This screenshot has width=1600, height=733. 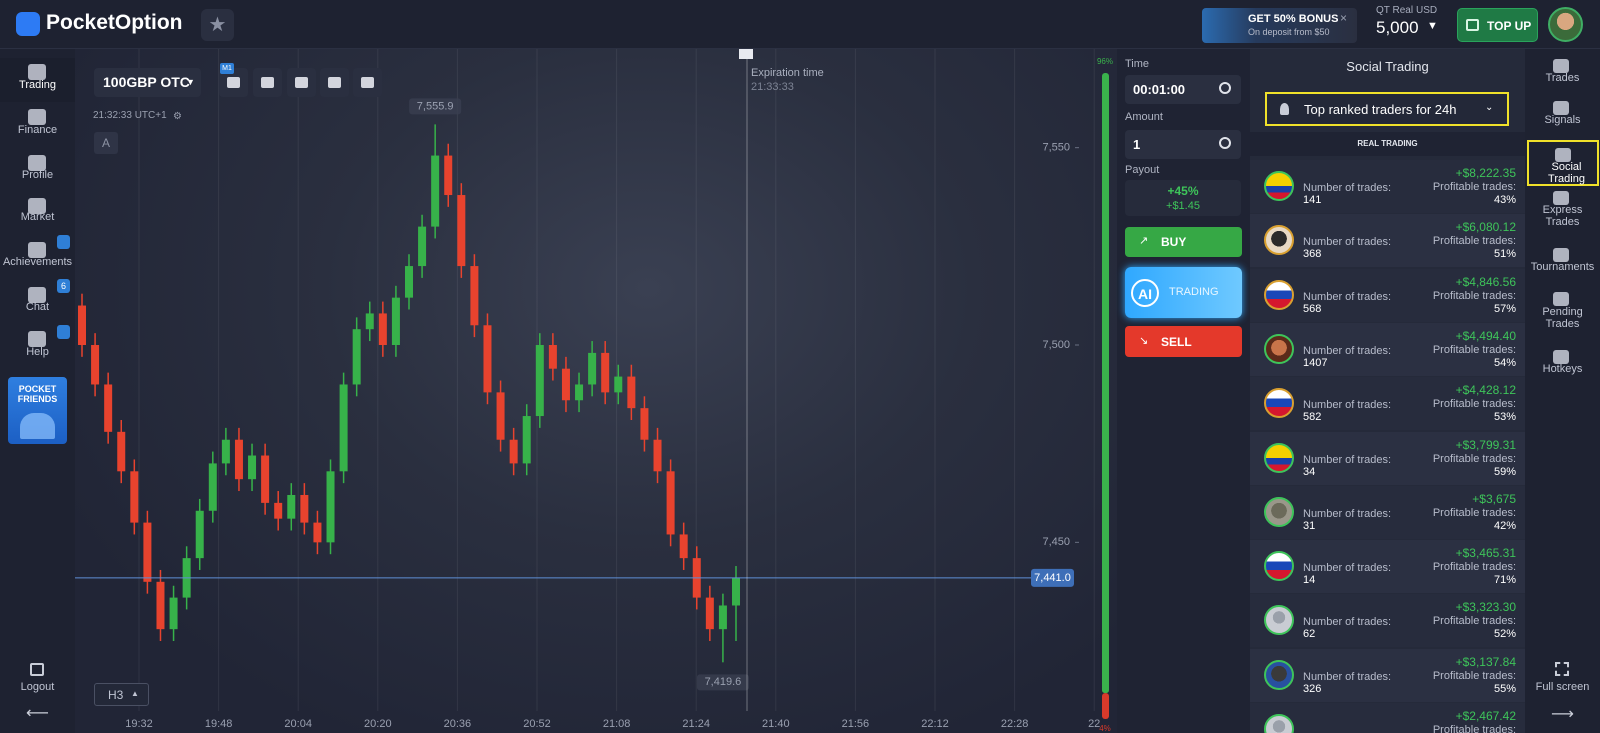 I want to click on ai-trading-button: AI TRADING, so click(x=1183, y=292).